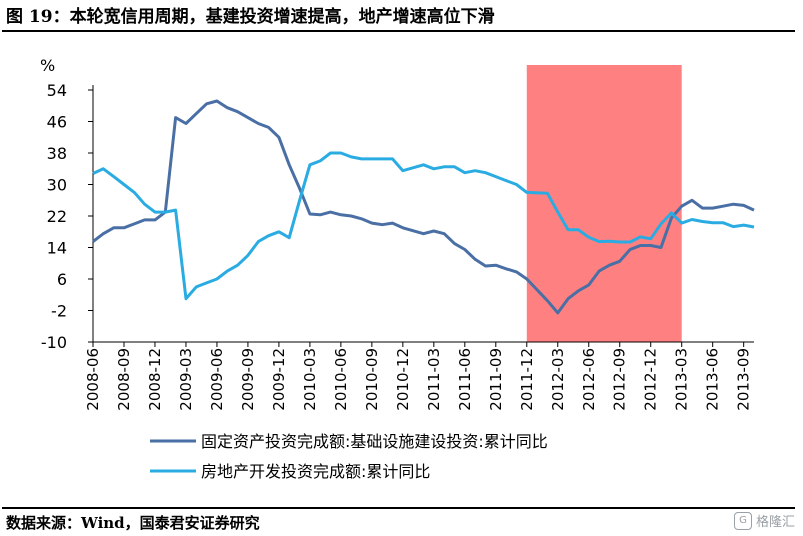 This screenshot has width=803, height=536. What do you see at coordinates (651, 379) in the screenshot?
I see `x-tick-label: 2012-12` at bounding box center [651, 379].